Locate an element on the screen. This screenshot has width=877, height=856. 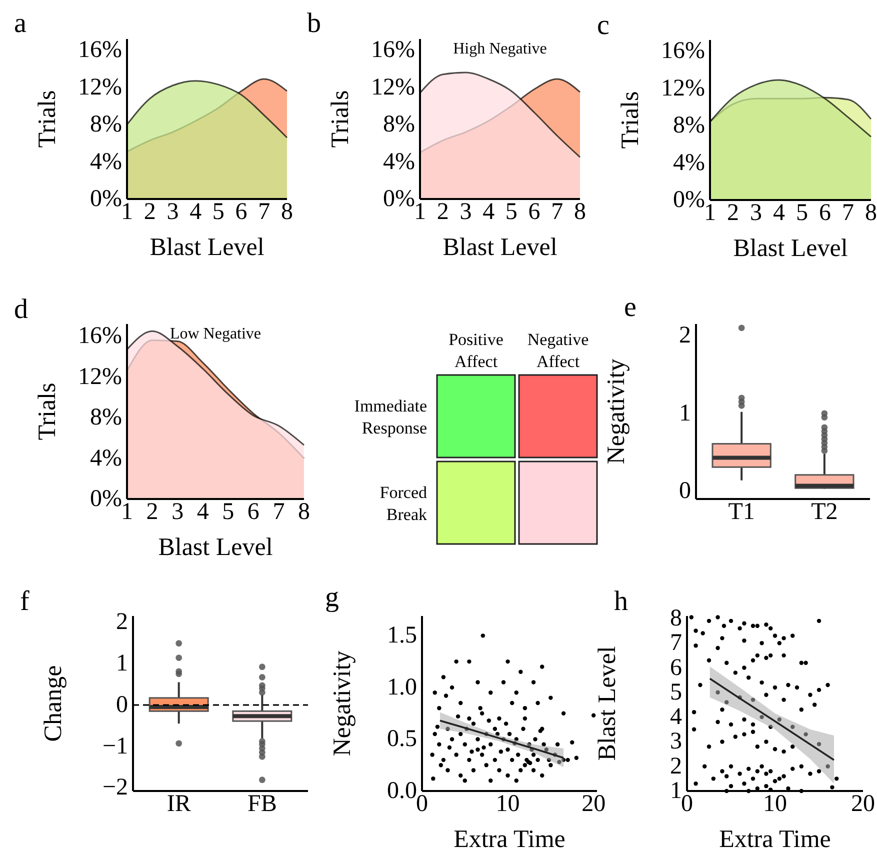
x-tick-label: T2 is located at coordinates (824, 512).